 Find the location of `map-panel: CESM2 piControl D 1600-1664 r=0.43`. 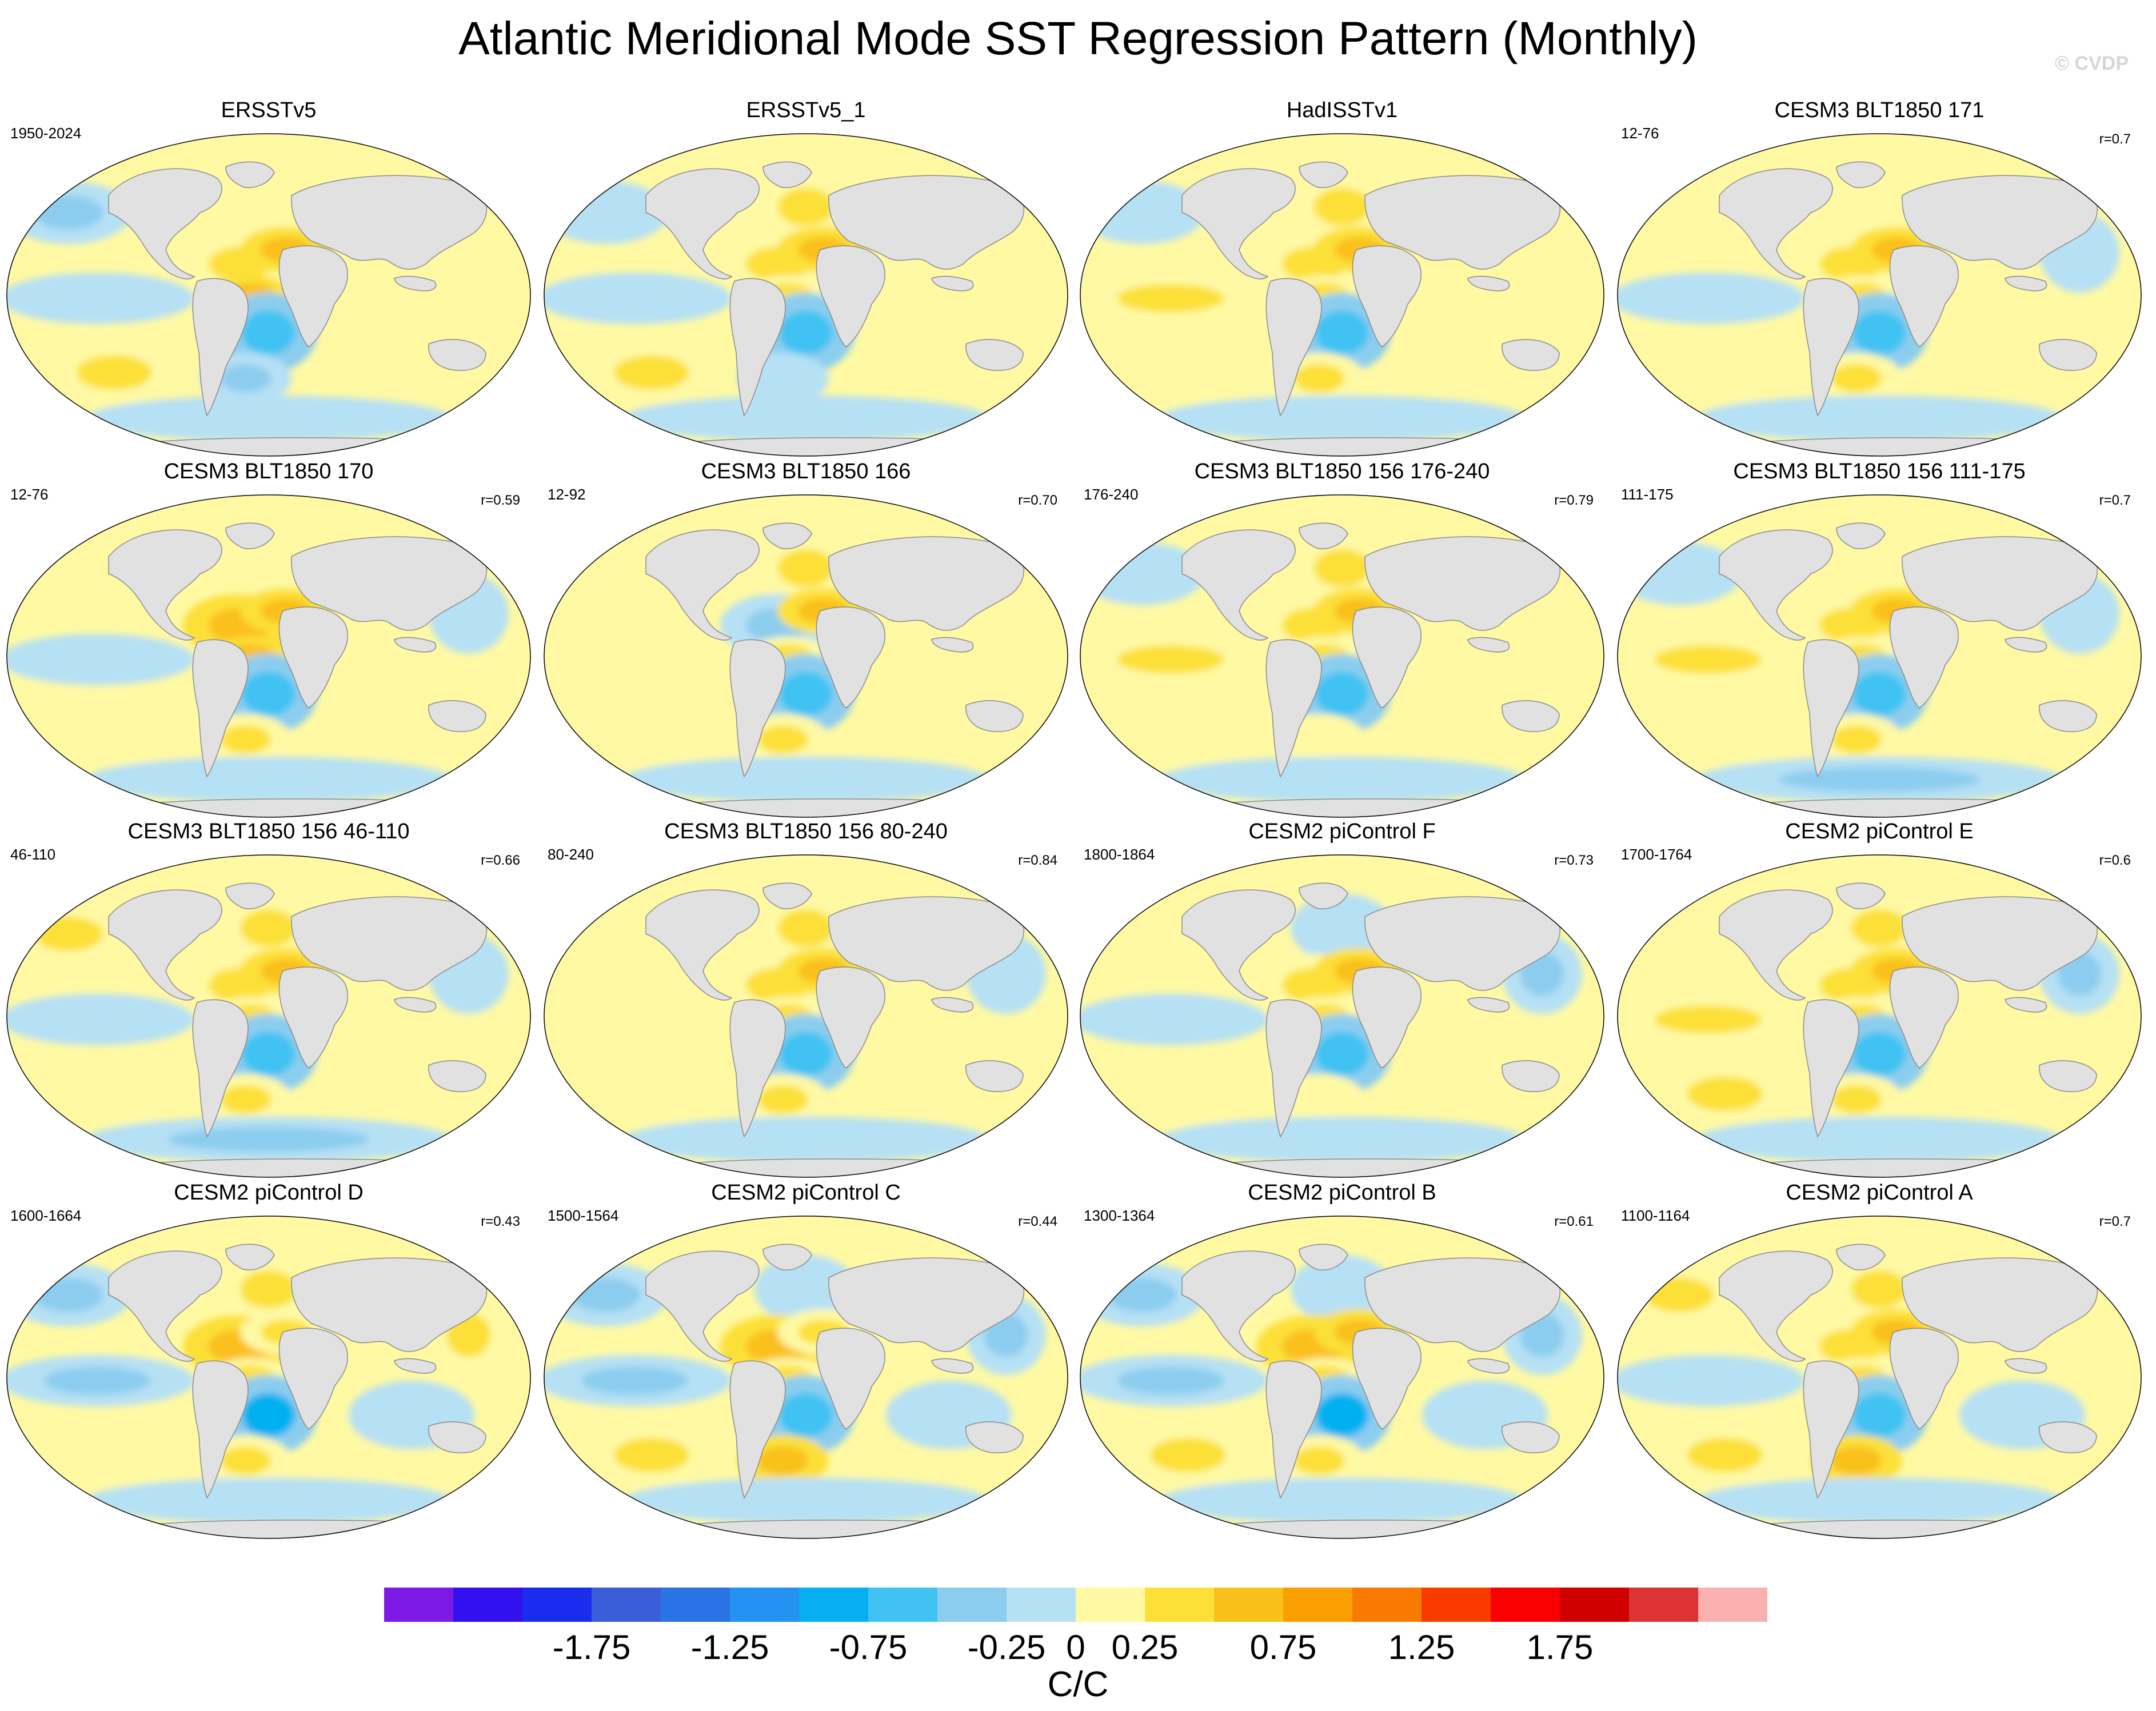

map-panel: CESM2 piControl D 1600-1664 r=0.43 is located at coordinates (268, 1362).